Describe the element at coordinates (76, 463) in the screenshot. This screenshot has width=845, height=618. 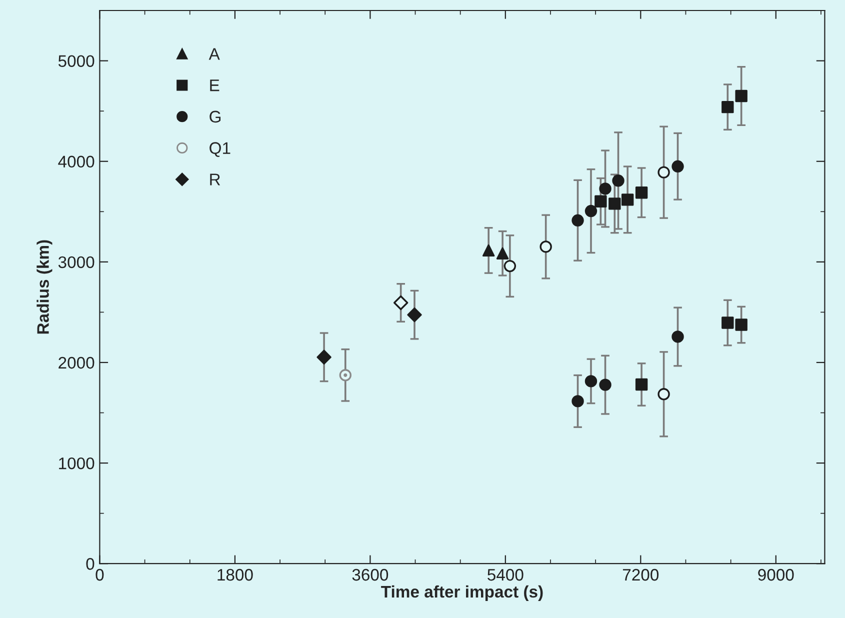
I see `y-tick-label: 1000` at that location.